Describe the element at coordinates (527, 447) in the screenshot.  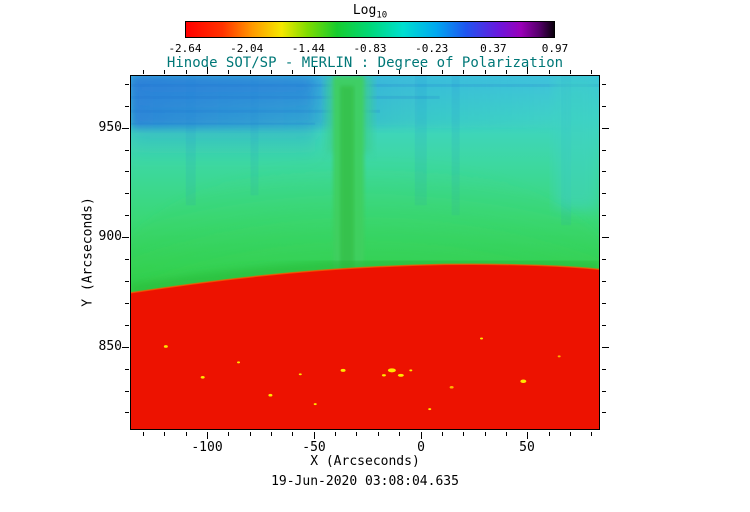
I see `x-tick-label: 50` at that location.